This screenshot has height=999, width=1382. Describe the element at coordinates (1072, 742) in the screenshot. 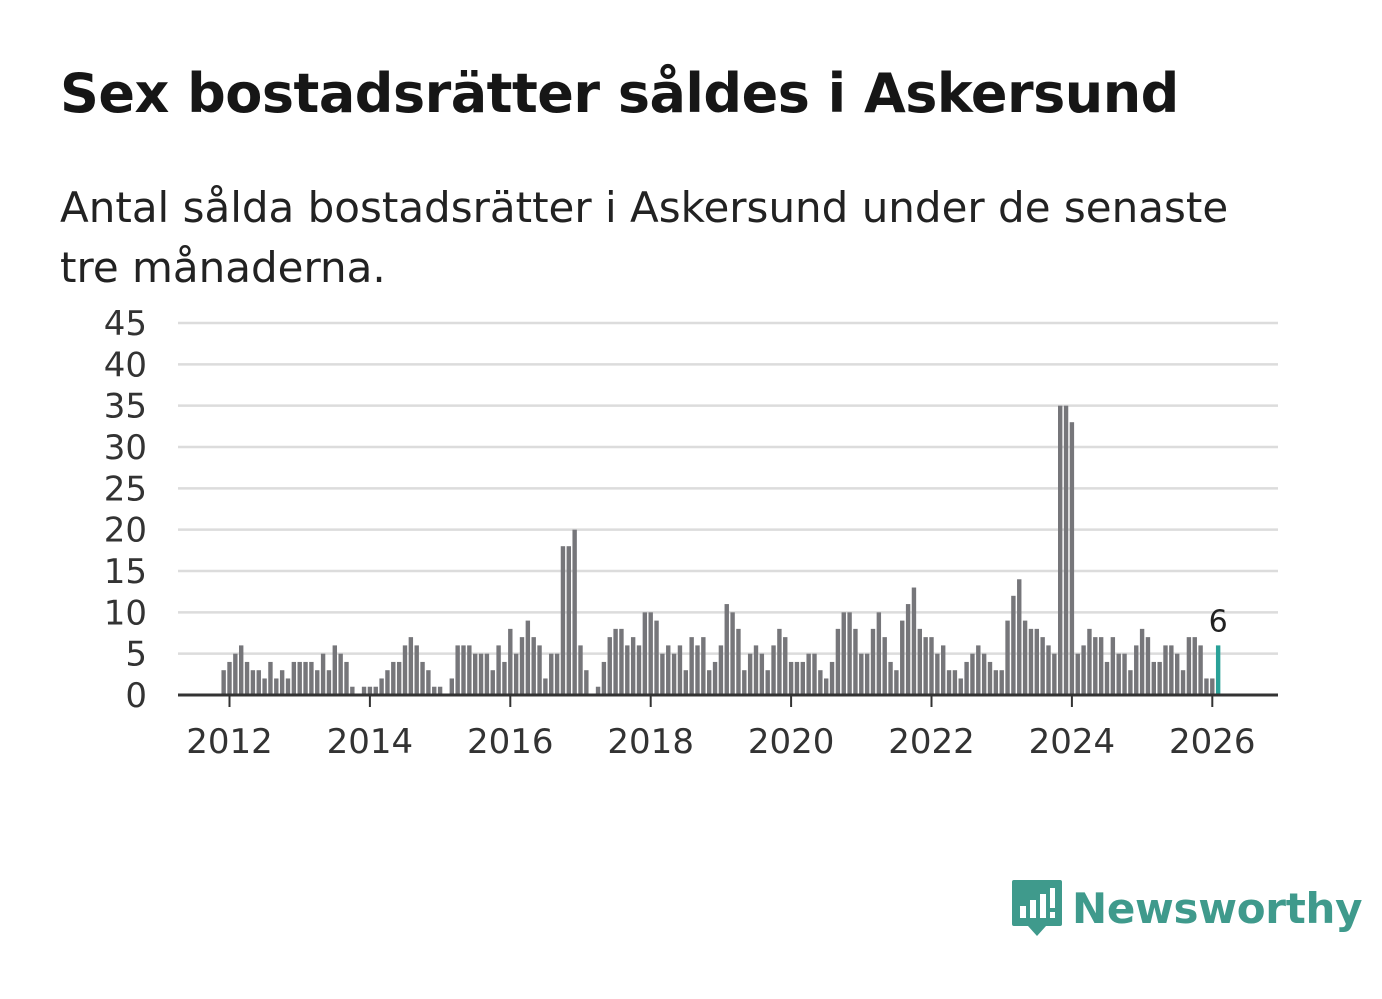

I see `x-tick-label: 2024` at that location.